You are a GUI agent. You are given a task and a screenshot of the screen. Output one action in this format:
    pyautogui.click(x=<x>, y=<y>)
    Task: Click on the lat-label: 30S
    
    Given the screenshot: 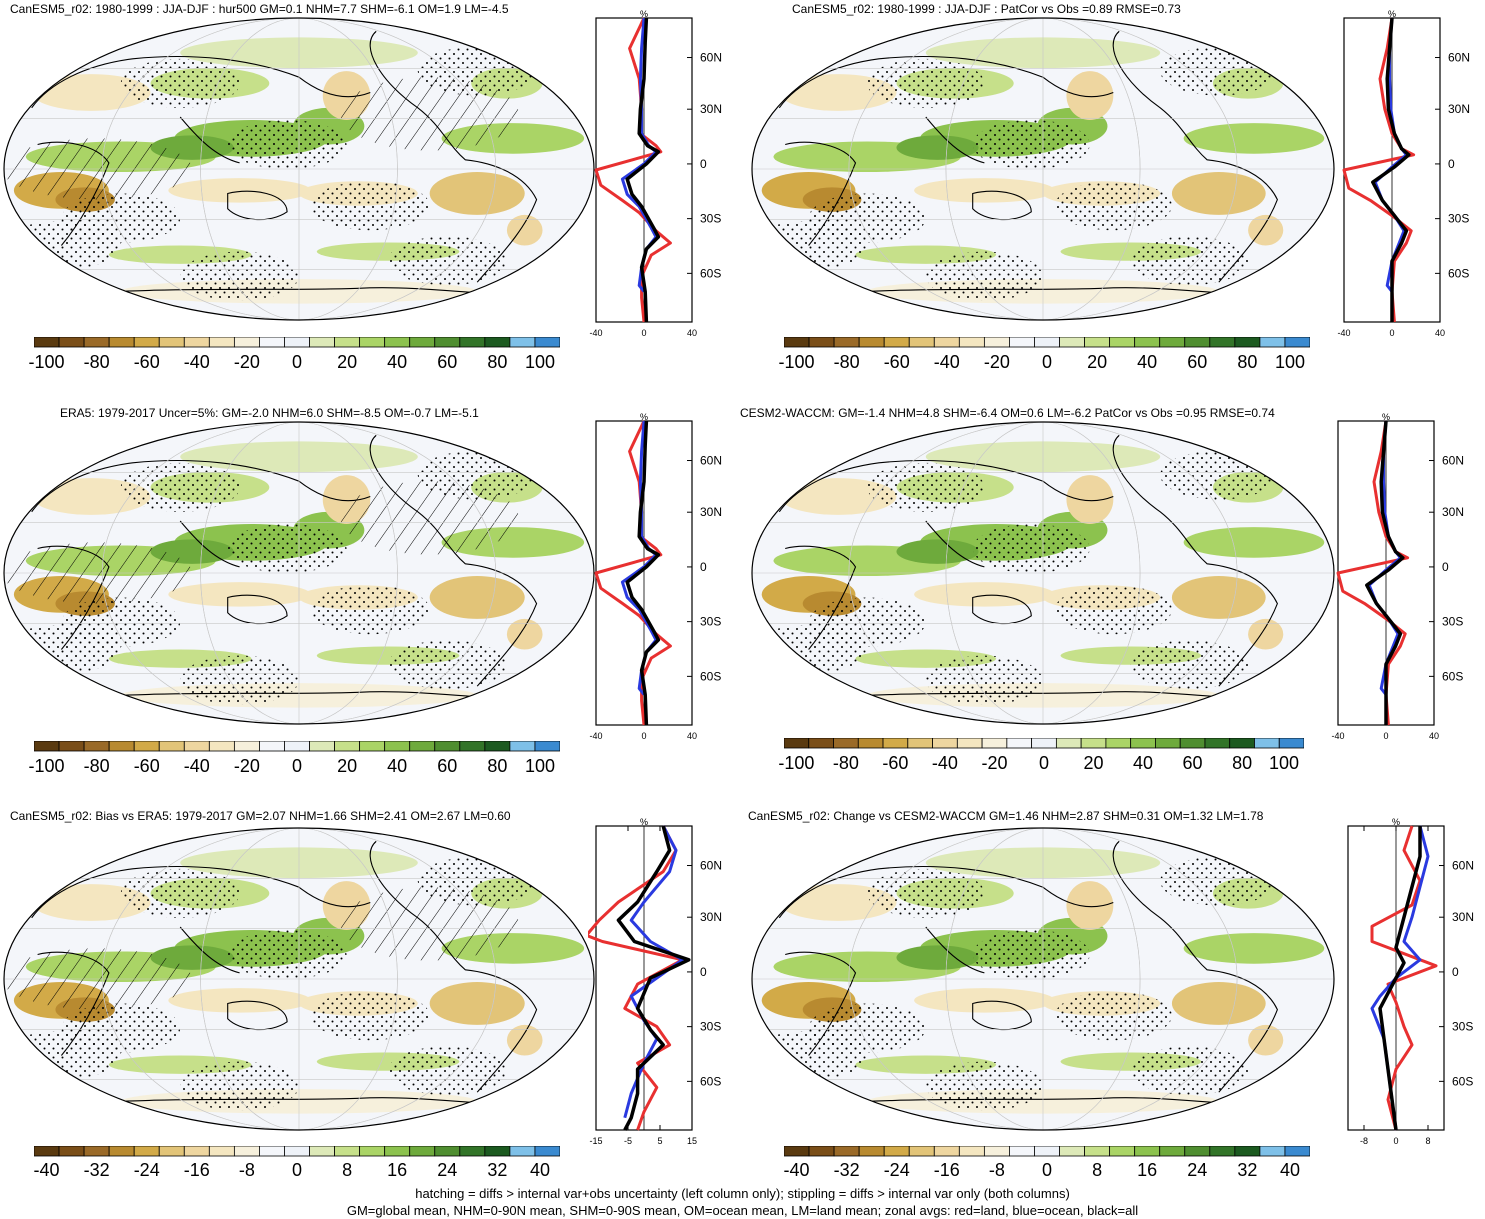 What is the action you would take?
    pyautogui.click(x=710, y=622)
    